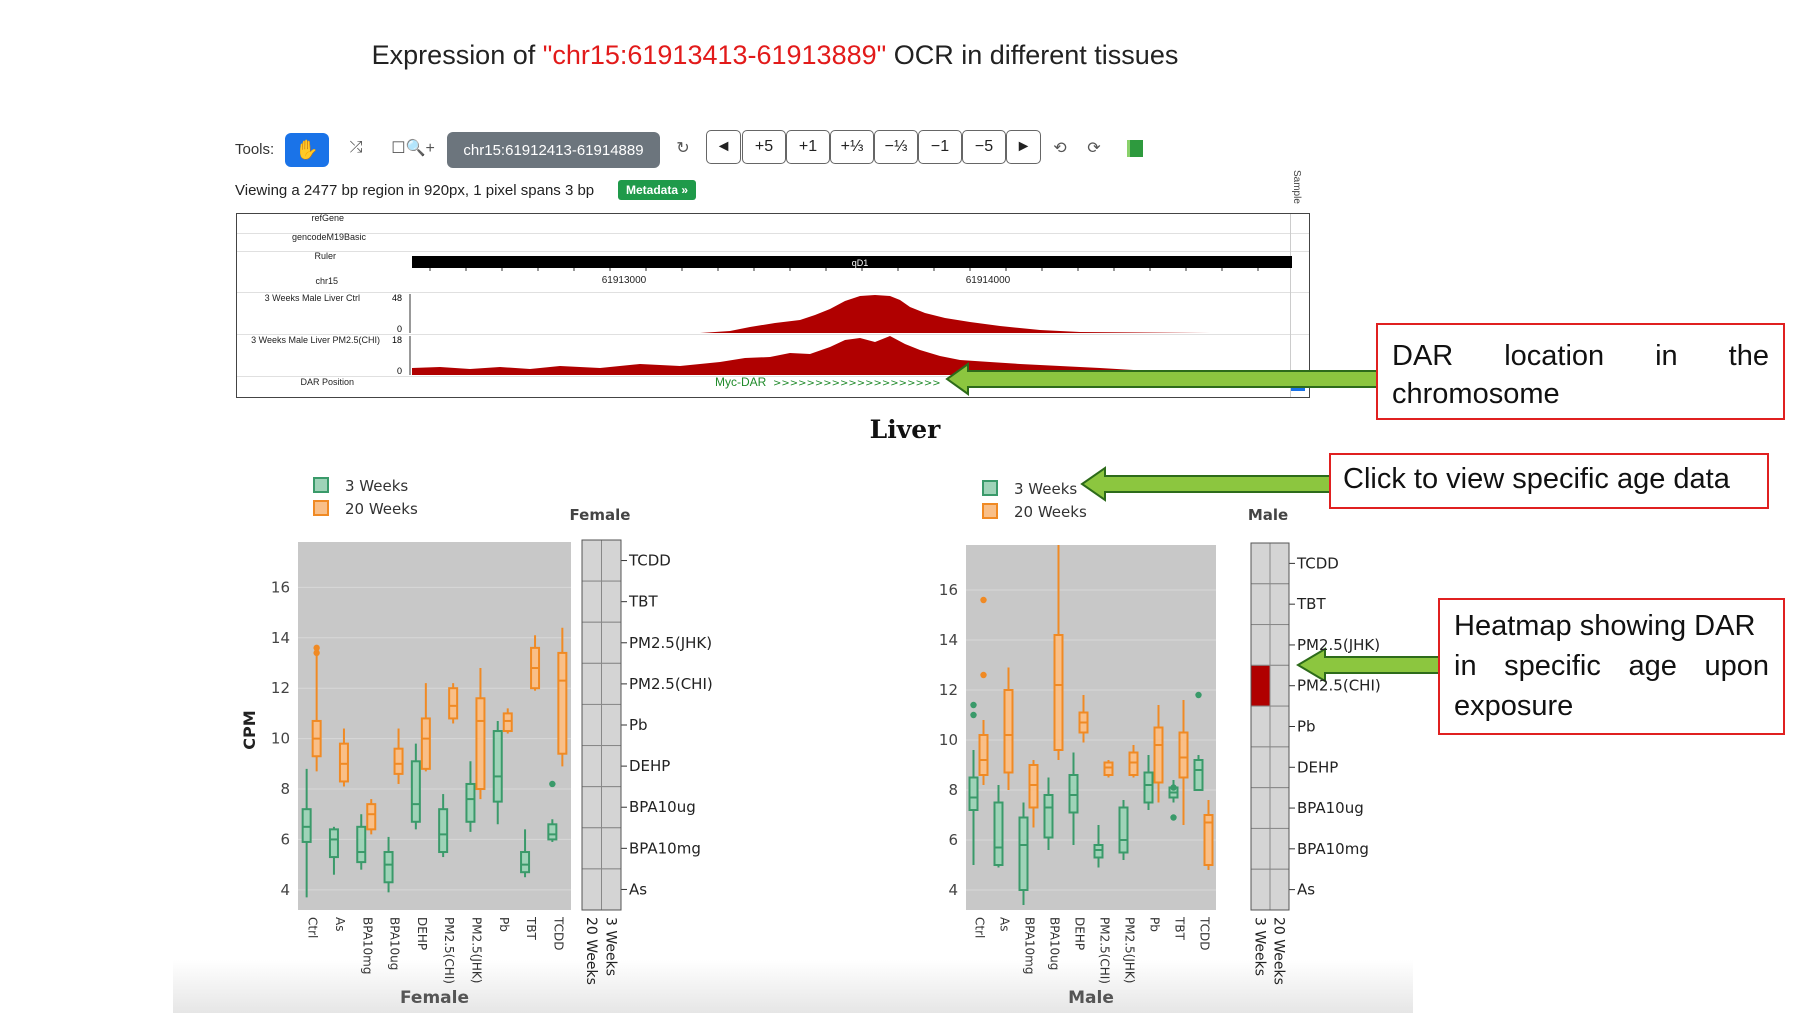 Image resolution: width=1800 pixels, height=1013 pixels. What do you see at coordinates (413, 148) in the screenshot?
I see `zoom-select-tool-button: ☐🔍+` at bounding box center [413, 148].